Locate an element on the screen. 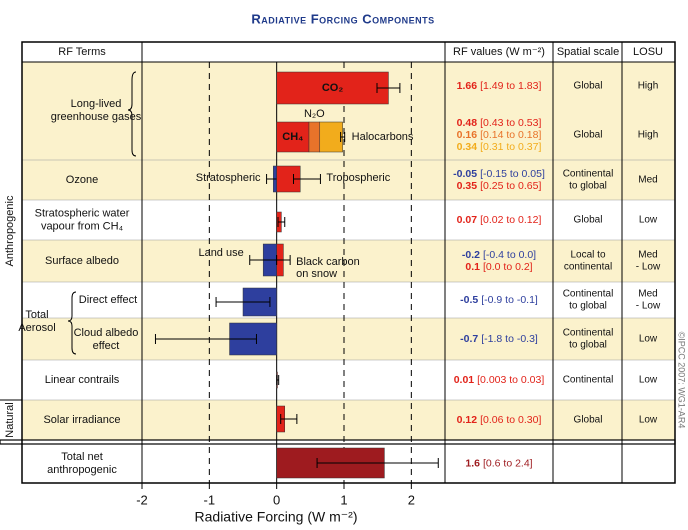 Image resolution: width=688 pixels, height=530 pixels. rf-value: 0.1 [0.0 to 0.2] is located at coordinates (498, 267).